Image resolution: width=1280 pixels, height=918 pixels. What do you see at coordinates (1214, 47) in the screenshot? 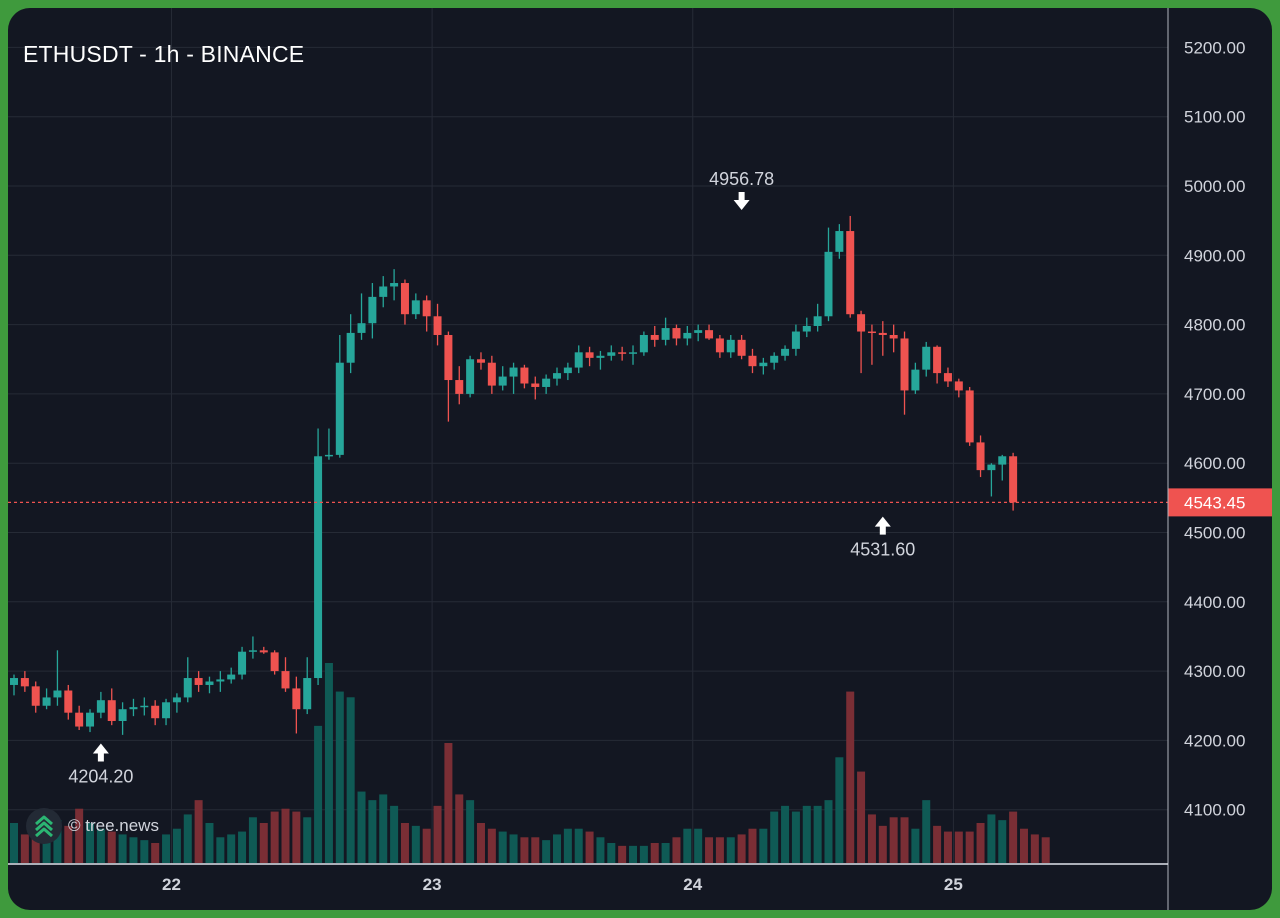
I see `price-tick-label: 5200.00` at bounding box center [1214, 47].